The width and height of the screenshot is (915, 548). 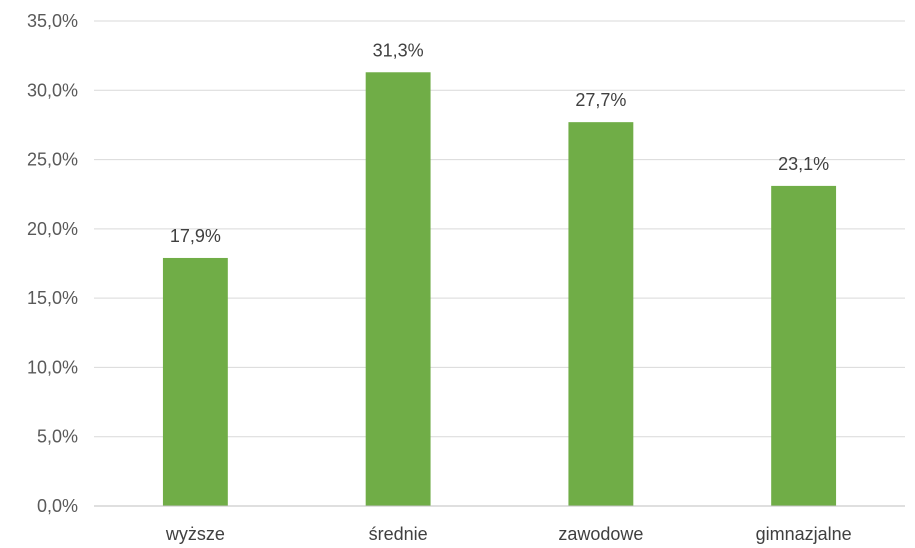 I want to click on y-tick-label: 30,0%, so click(x=52, y=90).